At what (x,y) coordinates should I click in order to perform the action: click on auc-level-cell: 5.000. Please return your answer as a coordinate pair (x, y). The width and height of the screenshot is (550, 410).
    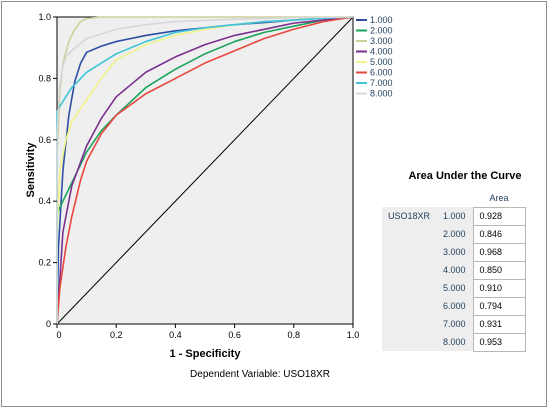
    Looking at the image, I should click on (456, 288).